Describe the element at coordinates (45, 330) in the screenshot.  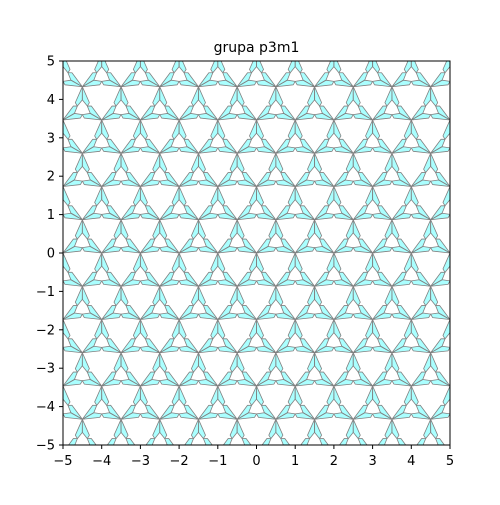
I see `y-tick-label: −2` at that location.